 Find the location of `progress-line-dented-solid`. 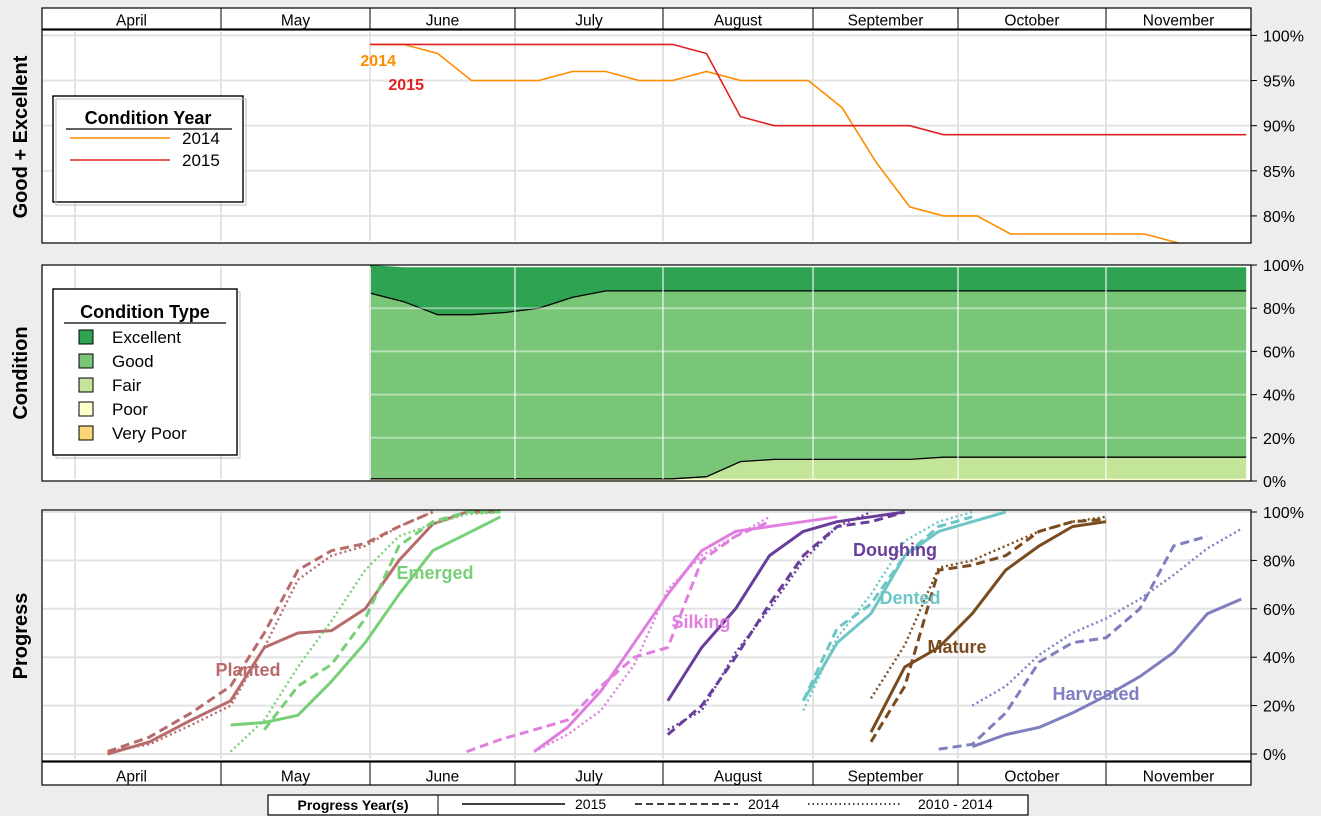

progress-line-dented-solid is located at coordinates (904, 606).